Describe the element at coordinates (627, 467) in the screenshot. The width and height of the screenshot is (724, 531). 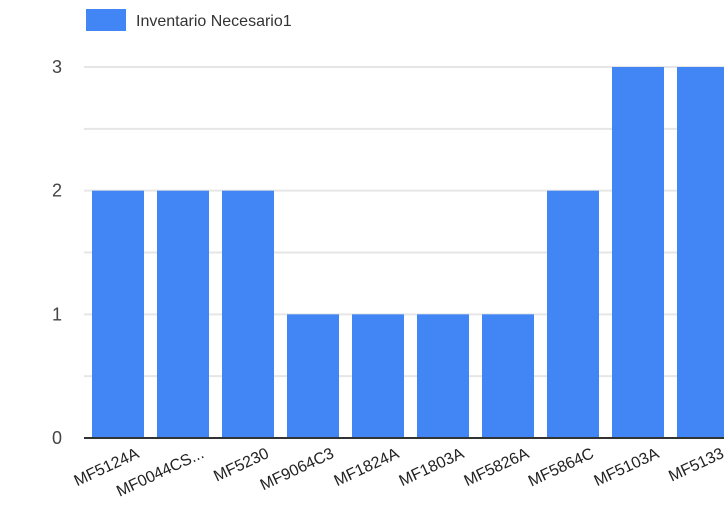
I see `x-tick-label: MF5103A` at that location.